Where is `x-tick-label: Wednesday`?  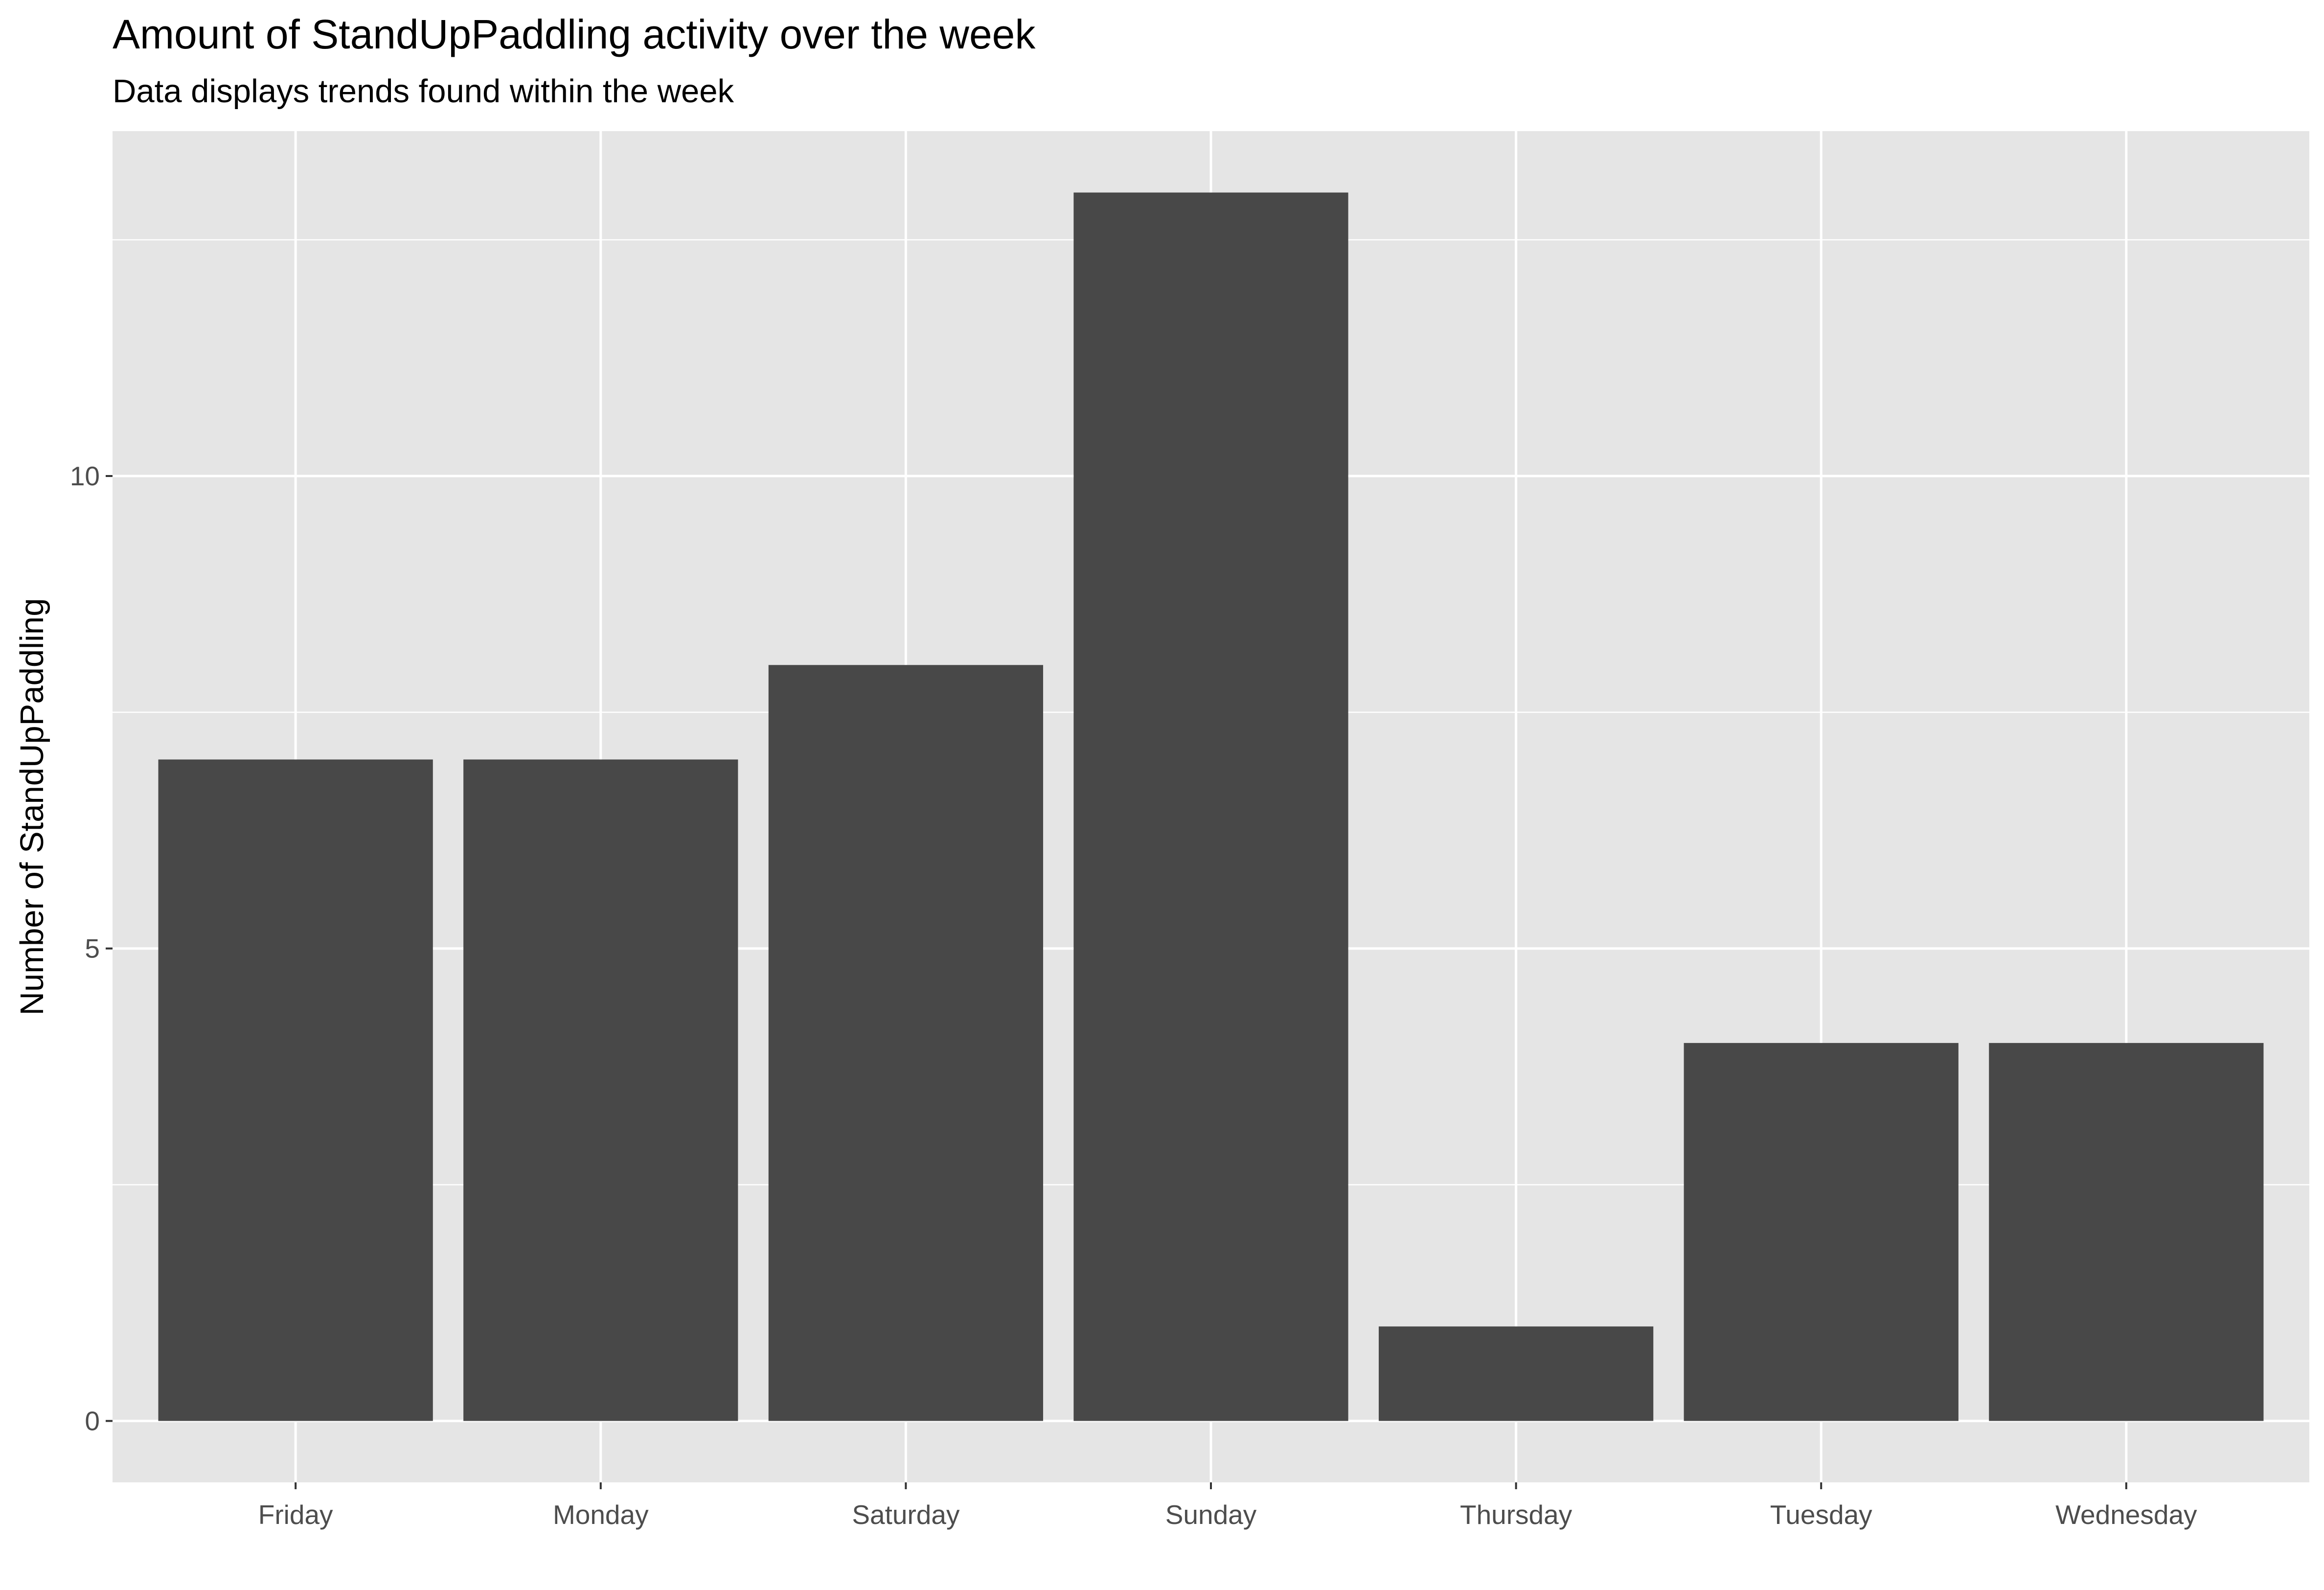
x-tick-label: Wednesday is located at coordinates (2126, 1515).